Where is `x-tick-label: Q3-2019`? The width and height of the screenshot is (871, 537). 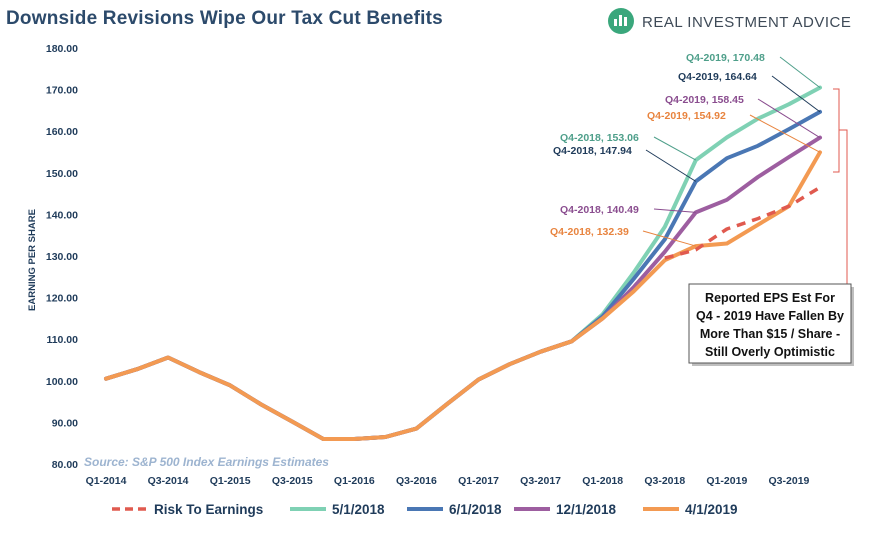
x-tick-label: Q3-2019 is located at coordinates (789, 481).